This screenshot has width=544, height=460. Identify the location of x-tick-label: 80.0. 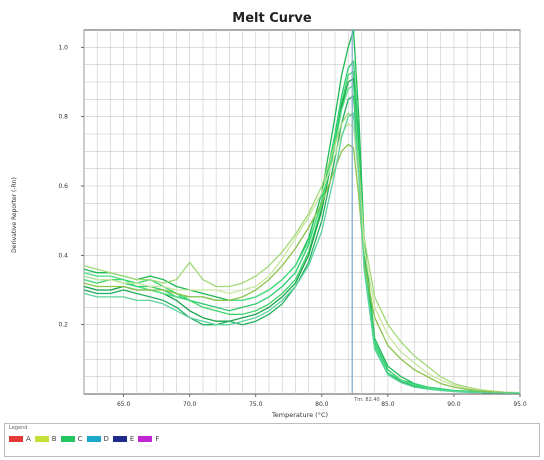
(322, 404).